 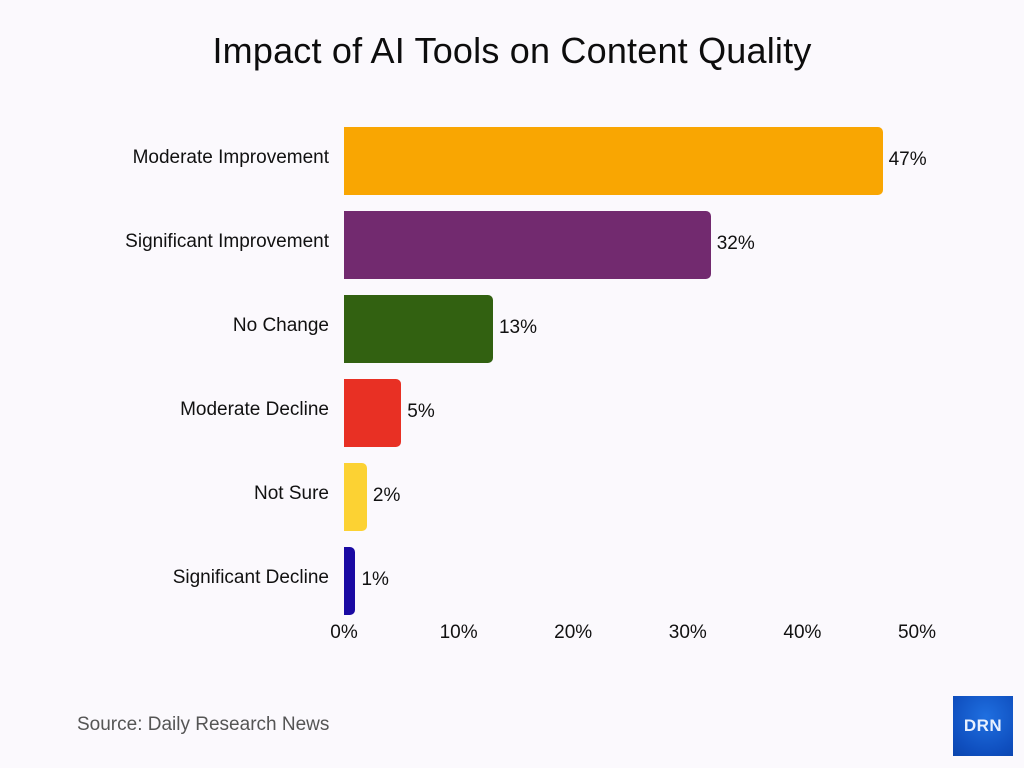 I want to click on drn-logo: DRN, so click(x=983, y=726).